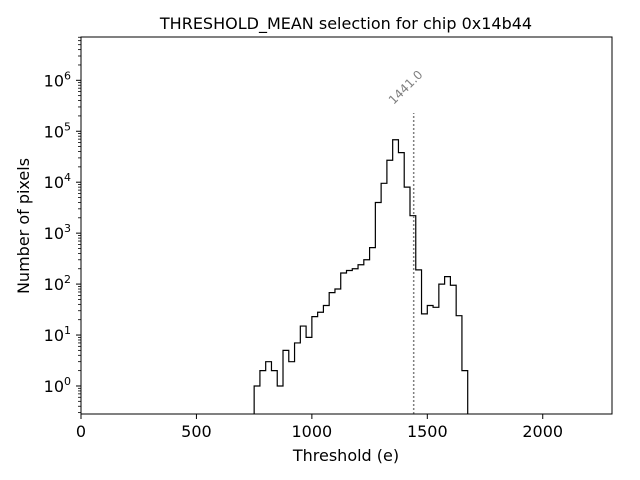 The height and width of the screenshot is (480, 640). What do you see at coordinates (67, 126) in the screenshot?
I see `y-tick-exponent: 5` at bounding box center [67, 126].